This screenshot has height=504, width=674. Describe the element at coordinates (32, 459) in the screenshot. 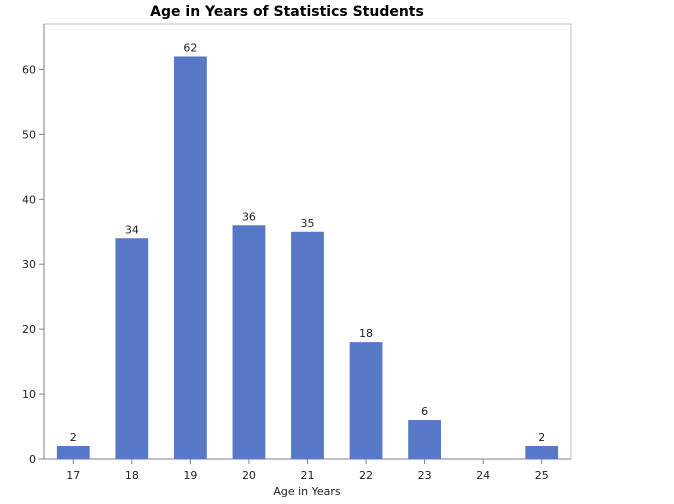

I see `y-axis-tick-label: 0` at that location.